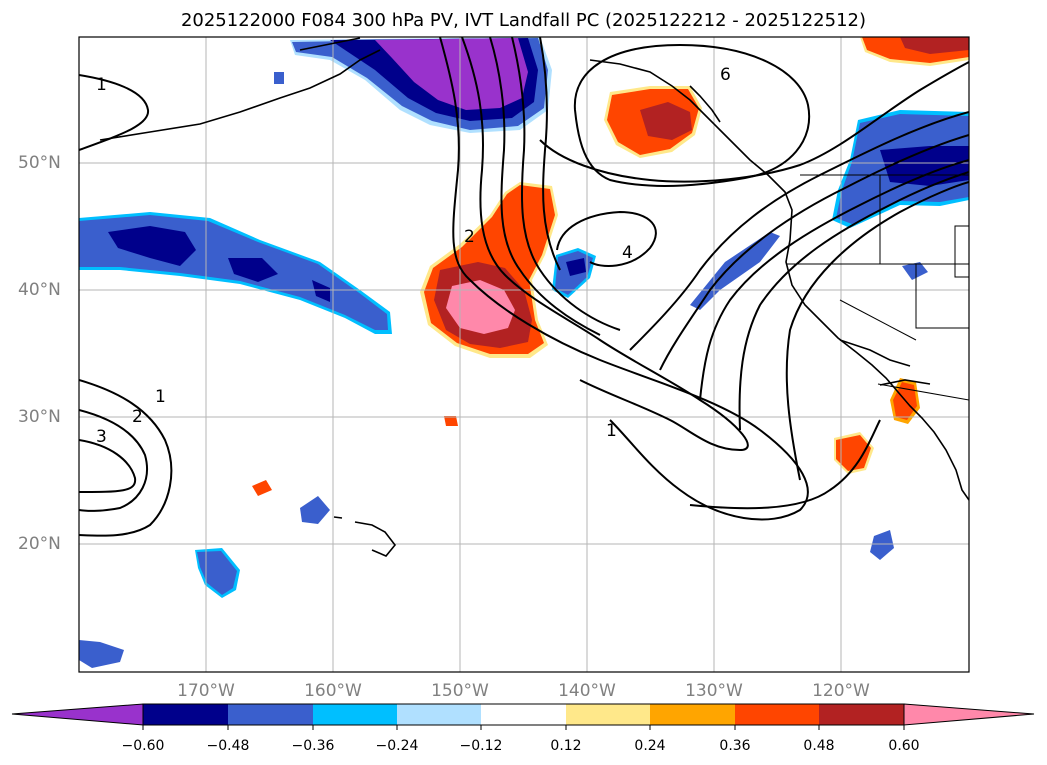 The image size is (1047, 765). Describe the element at coordinates (904, 746) in the screenshot. I see `colorbar-tick-label: 0.60` at that location.